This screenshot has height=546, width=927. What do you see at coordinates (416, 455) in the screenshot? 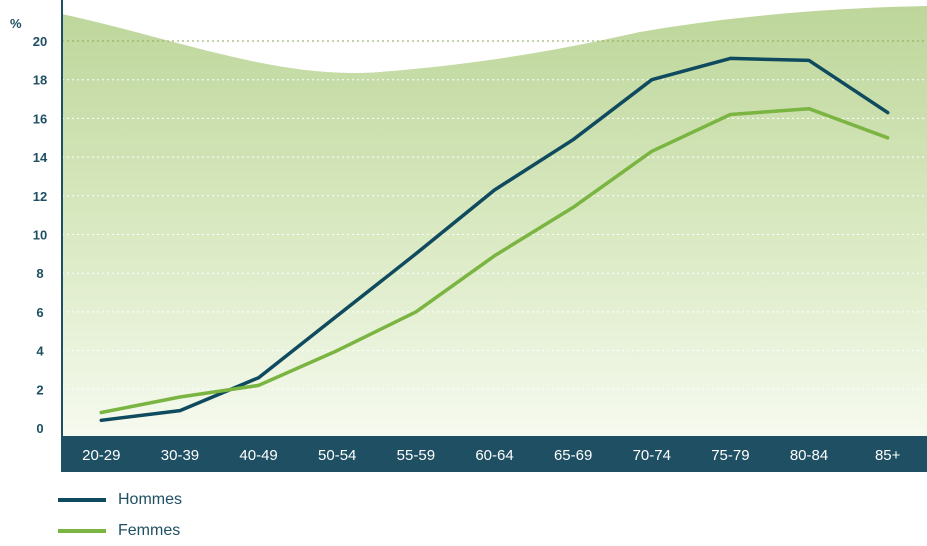
I see `x-tick-label: 55-59` at bounding box center [416, 455].